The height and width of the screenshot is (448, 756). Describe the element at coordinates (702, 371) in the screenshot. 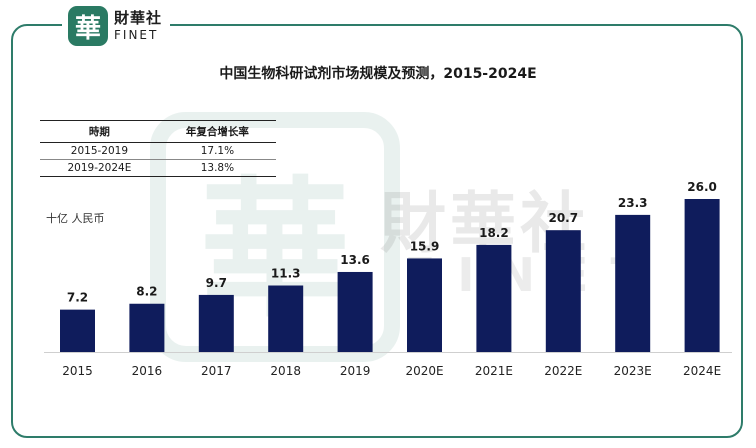

I see `x-tick-label: 2024E` at that location.